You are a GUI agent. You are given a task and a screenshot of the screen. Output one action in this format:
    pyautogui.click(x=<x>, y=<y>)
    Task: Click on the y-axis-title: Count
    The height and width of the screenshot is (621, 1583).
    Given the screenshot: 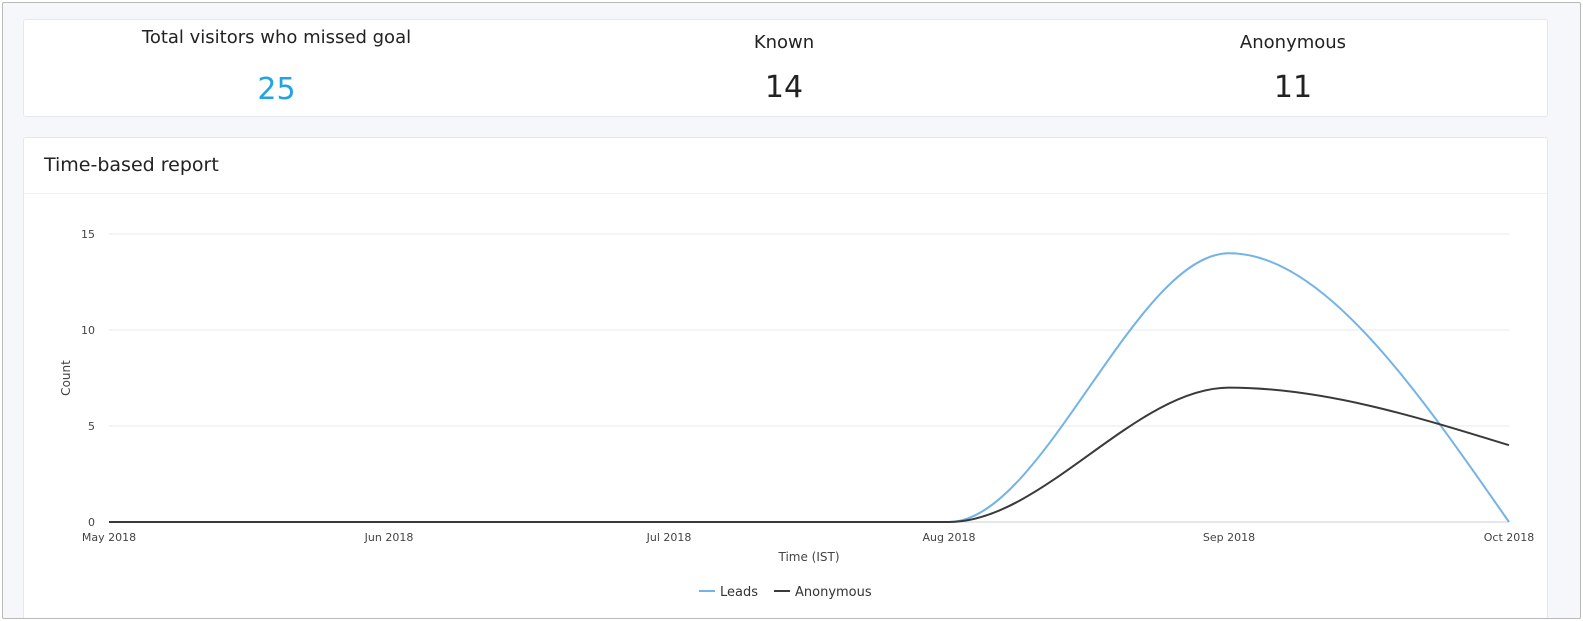 What is the action you would take?
    pyautogui.click(x=66, y=378)
    